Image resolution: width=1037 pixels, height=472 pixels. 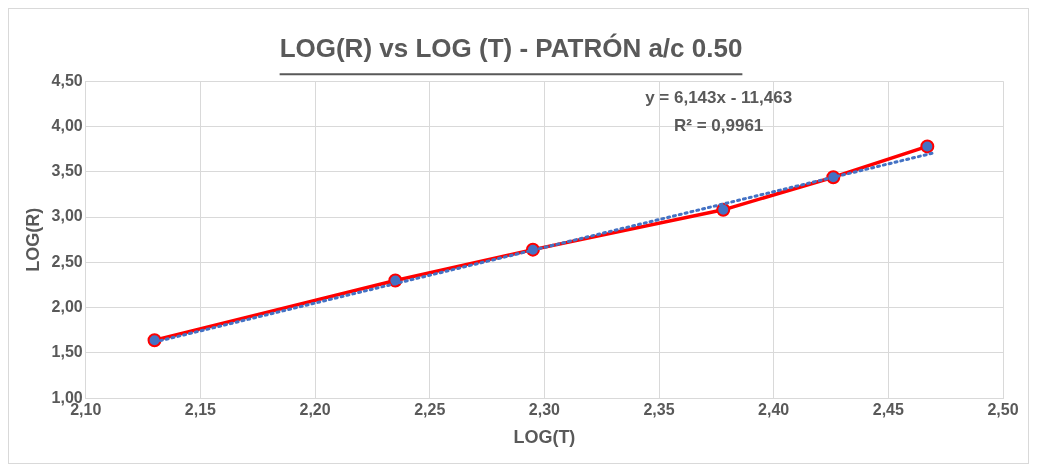 I want to click on y-tick-label: 4,50, so click(x=67, y=80).